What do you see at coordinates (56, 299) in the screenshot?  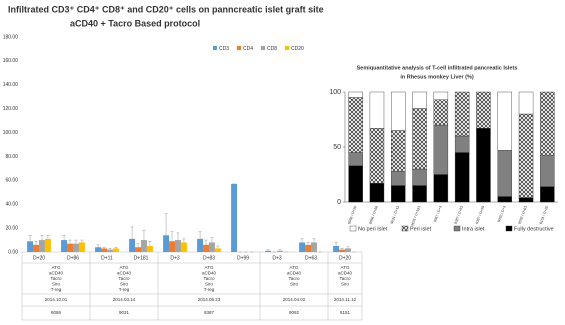 I see `group-date: 2014.10.01` at bounding box center [56, 299].